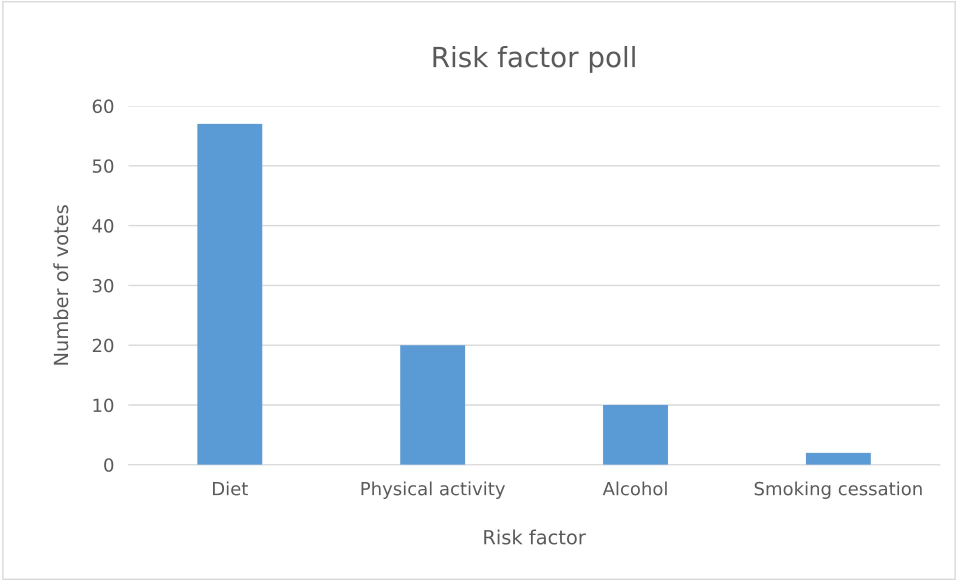  What do you see at coordinates (103, 405) in the screenshot?
I see `y-tick-label: 10` at bounding box center [103, 405].